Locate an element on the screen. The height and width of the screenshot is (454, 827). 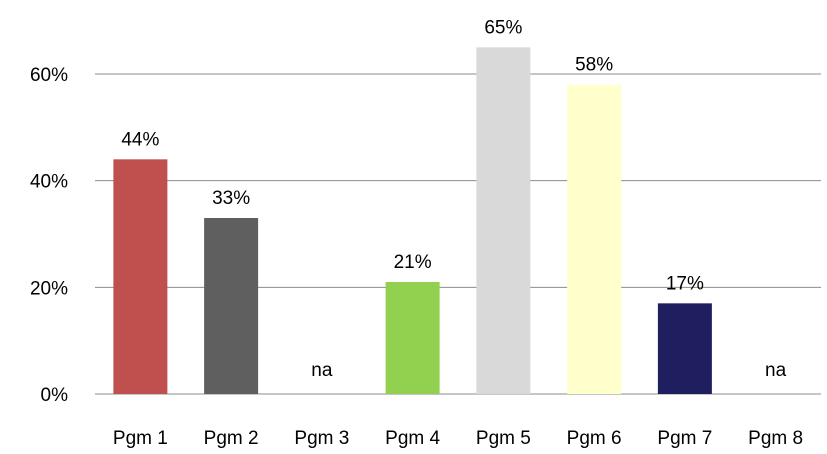
x-tick-label: Pgm 5 is located at coordinates (503, 438).